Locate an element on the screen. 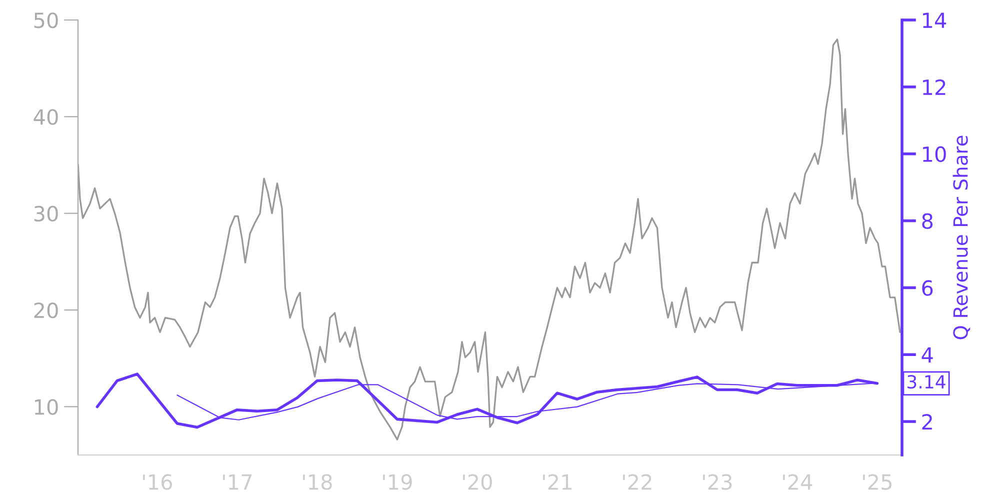 The width and height of the screenshot is (1000, 500). y-tick-label: 20 is located at coordinates (46, 310).